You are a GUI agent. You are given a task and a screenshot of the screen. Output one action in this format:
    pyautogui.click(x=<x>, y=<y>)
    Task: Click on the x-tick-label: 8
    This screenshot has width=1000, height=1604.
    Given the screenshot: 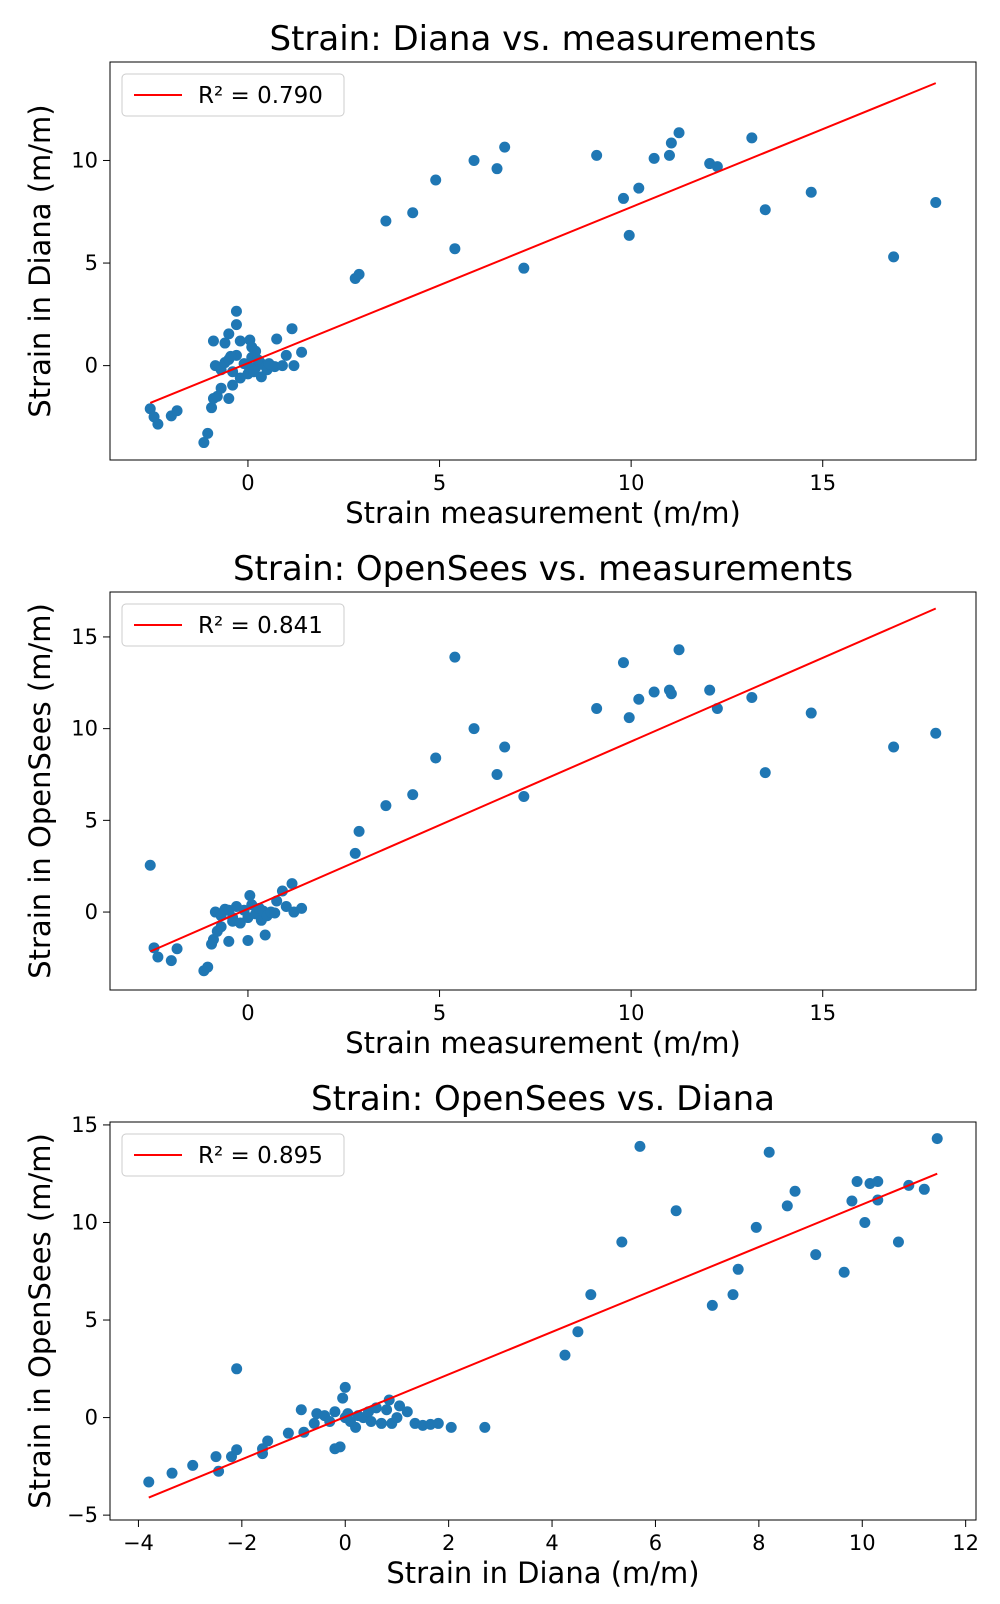 What is the action you would take?
    pyautogui.click(x=758, y=1543)
    